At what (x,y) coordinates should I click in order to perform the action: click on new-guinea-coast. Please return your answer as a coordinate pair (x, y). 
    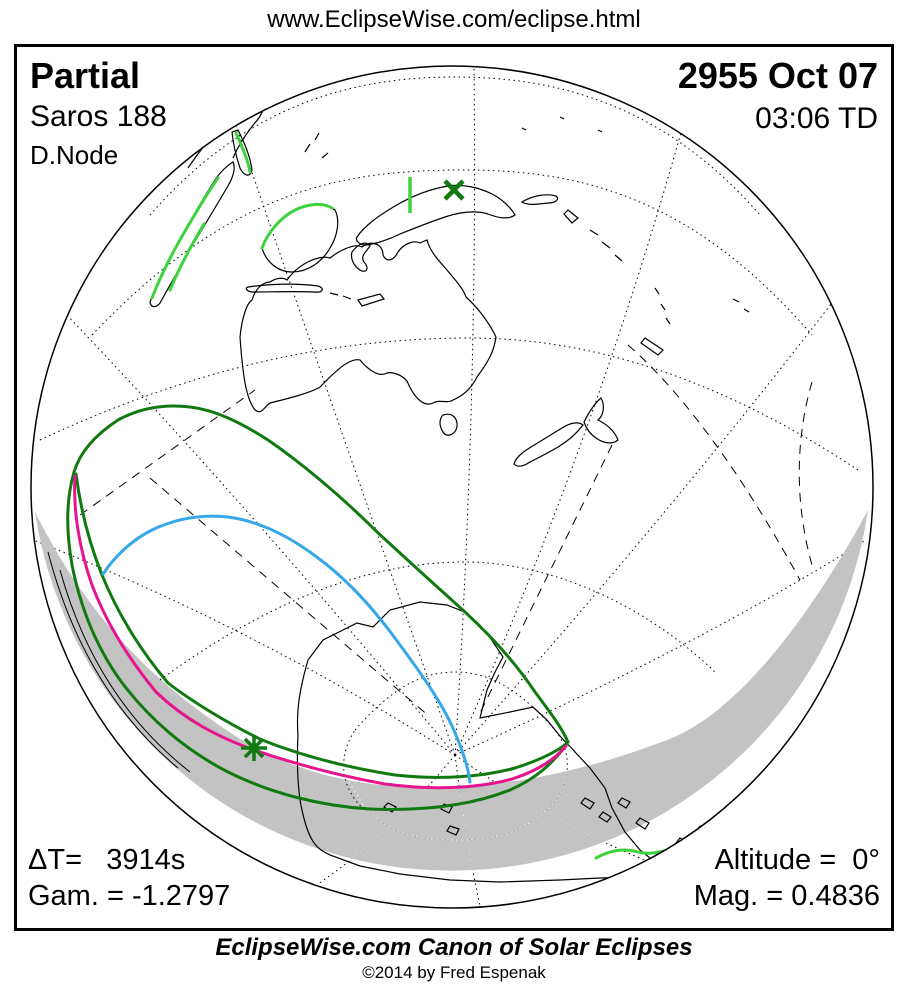
    Looking at the image, I should click on (435, 215).